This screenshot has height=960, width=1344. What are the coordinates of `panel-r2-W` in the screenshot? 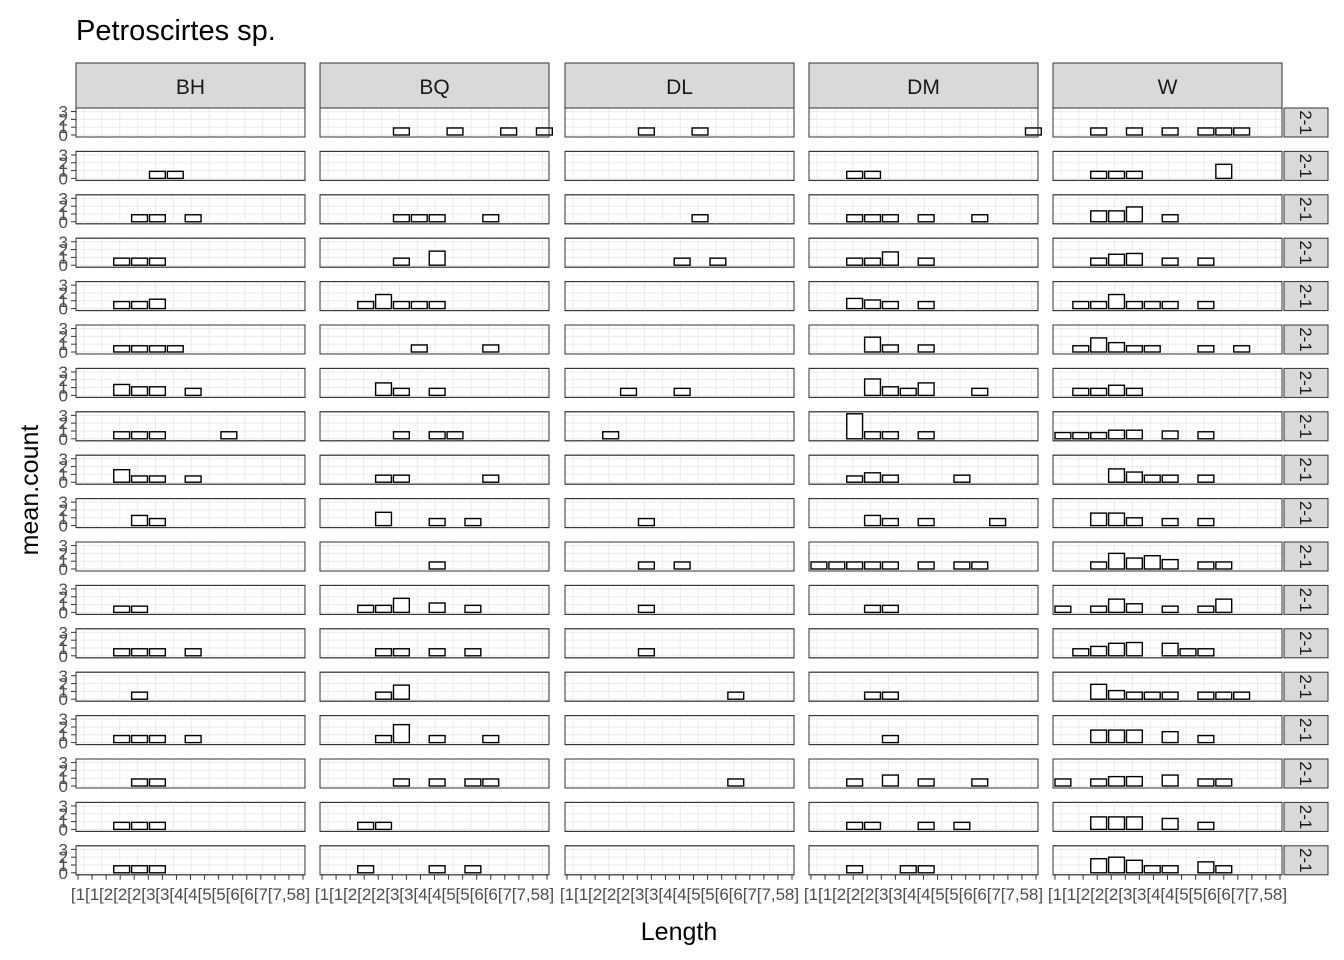 It's located at (1167, 165).